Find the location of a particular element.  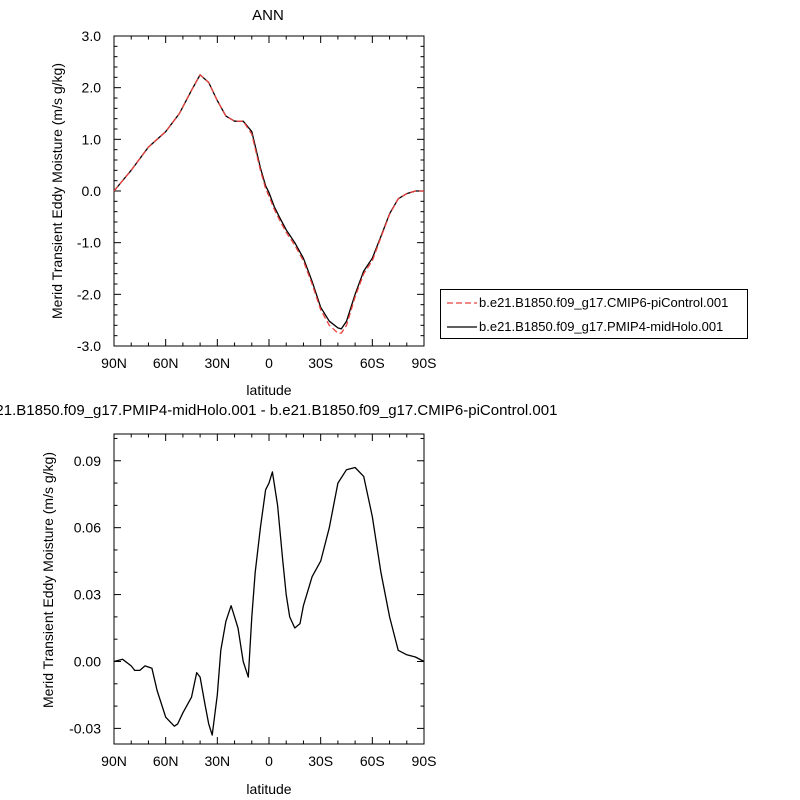

top-y-tick-label: -2.0 is located at coordinates (89, 294).